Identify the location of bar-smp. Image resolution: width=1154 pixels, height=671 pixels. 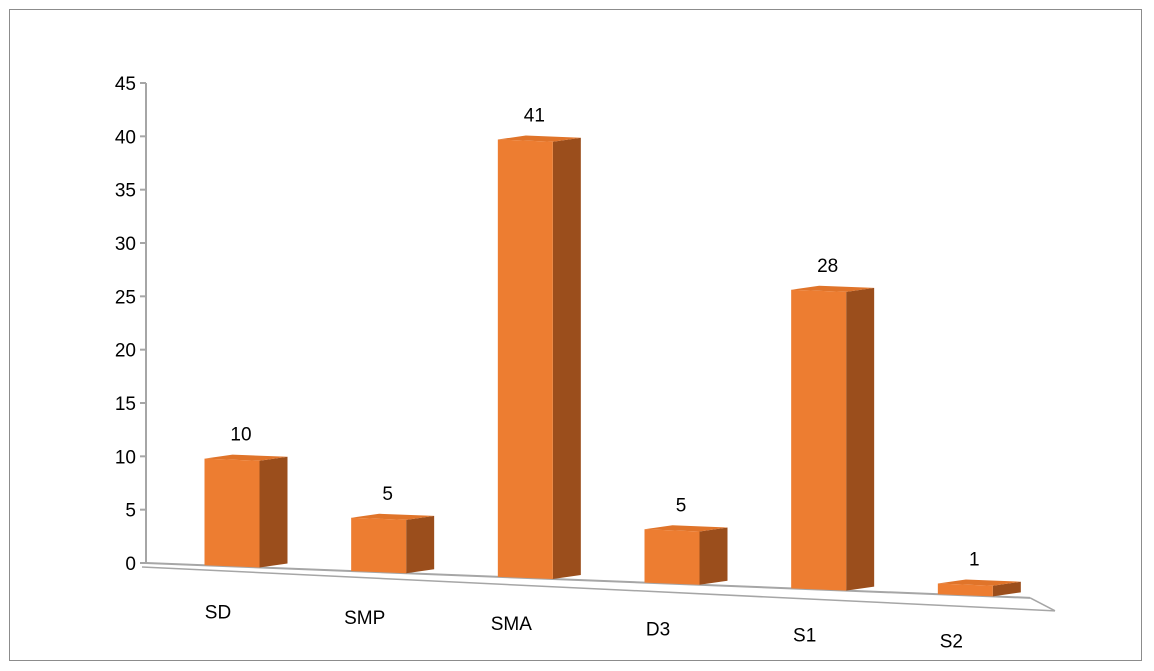
(379, 545).